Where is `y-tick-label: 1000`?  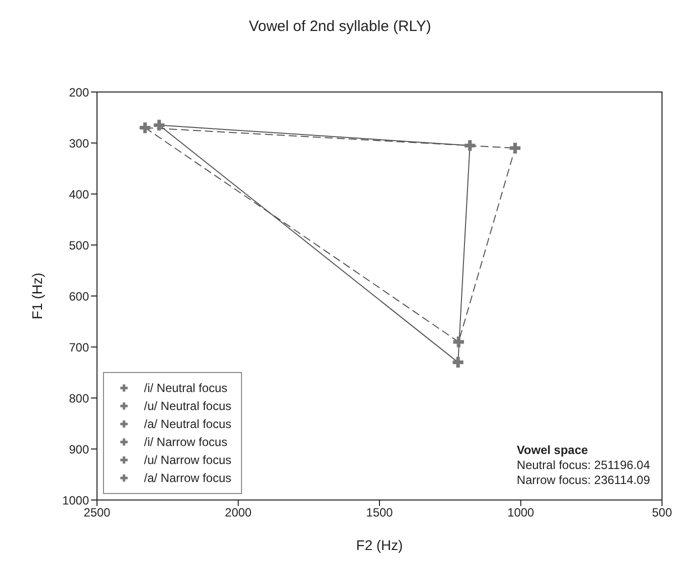
y-tick-label: 1000 is located at coordinates (76, 500).